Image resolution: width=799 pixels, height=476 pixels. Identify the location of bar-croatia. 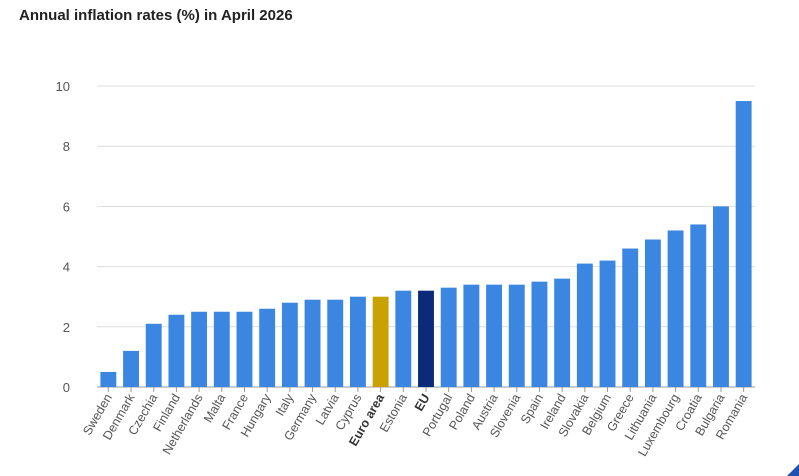
(698, 305).